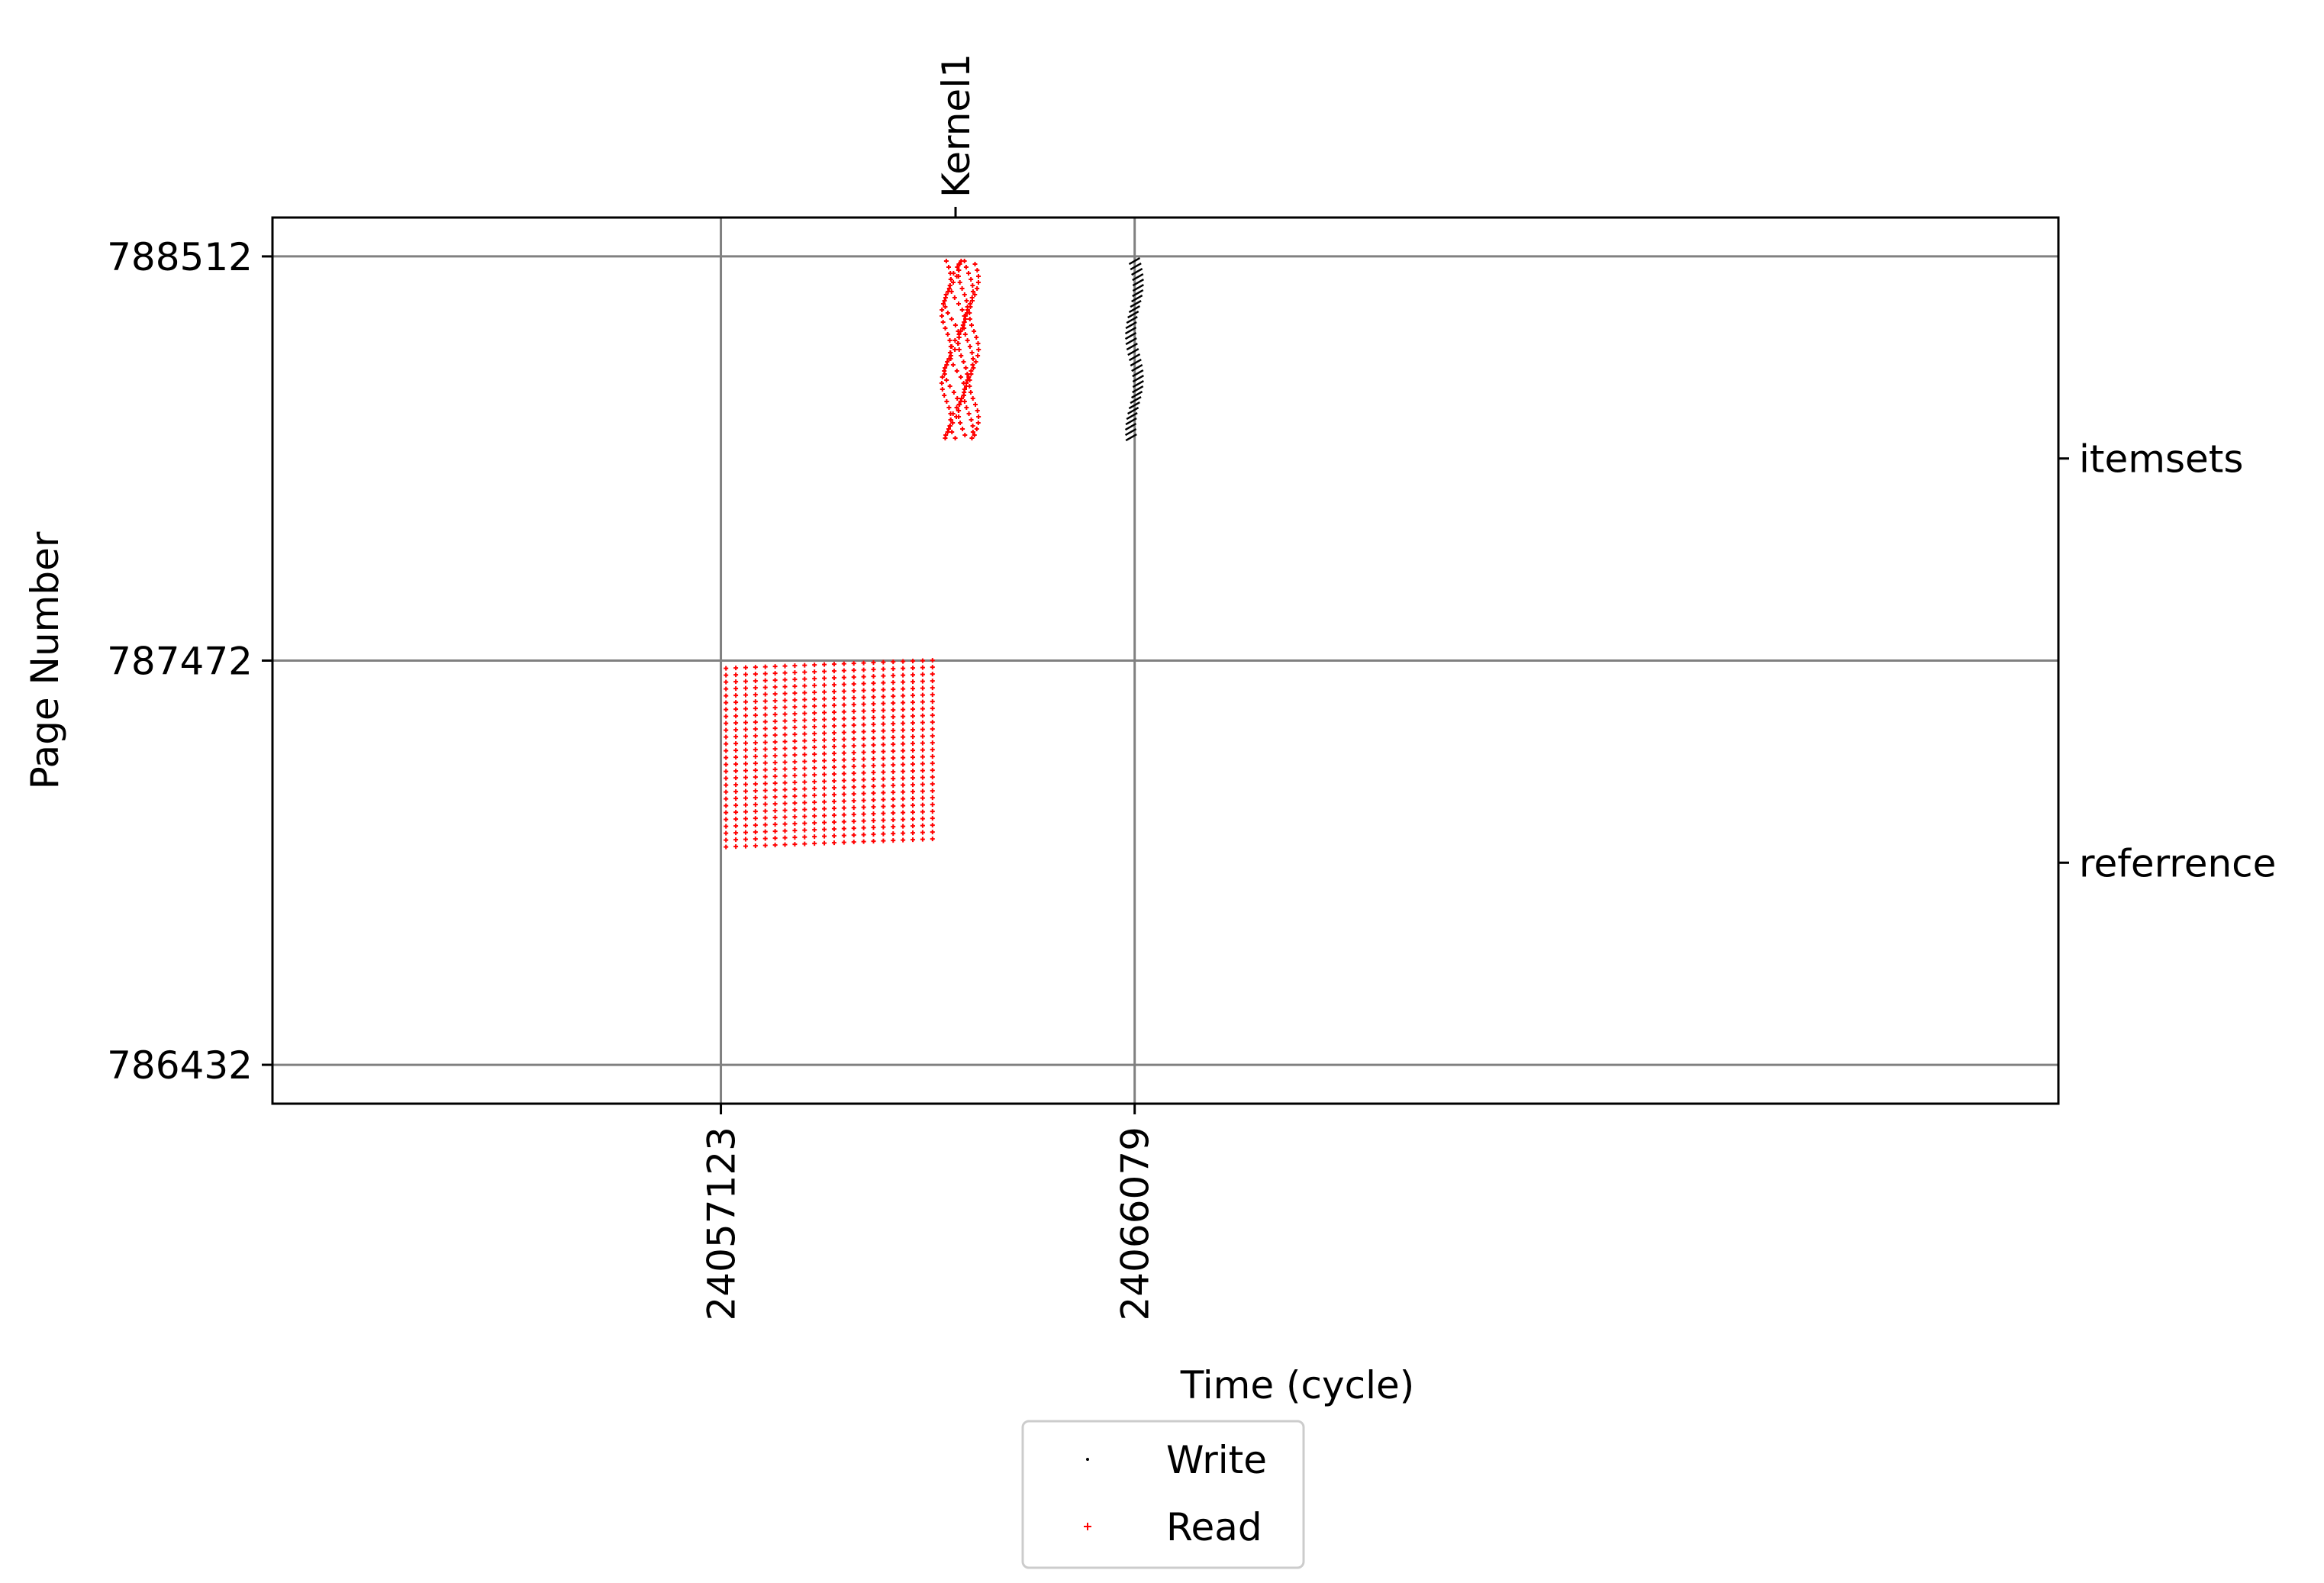 The height and width of the screenshot is (1583, 2324). Describe the element at coordinates (2178, 863) in the screenshot. I see `right-tick-label: referrence` at that location.